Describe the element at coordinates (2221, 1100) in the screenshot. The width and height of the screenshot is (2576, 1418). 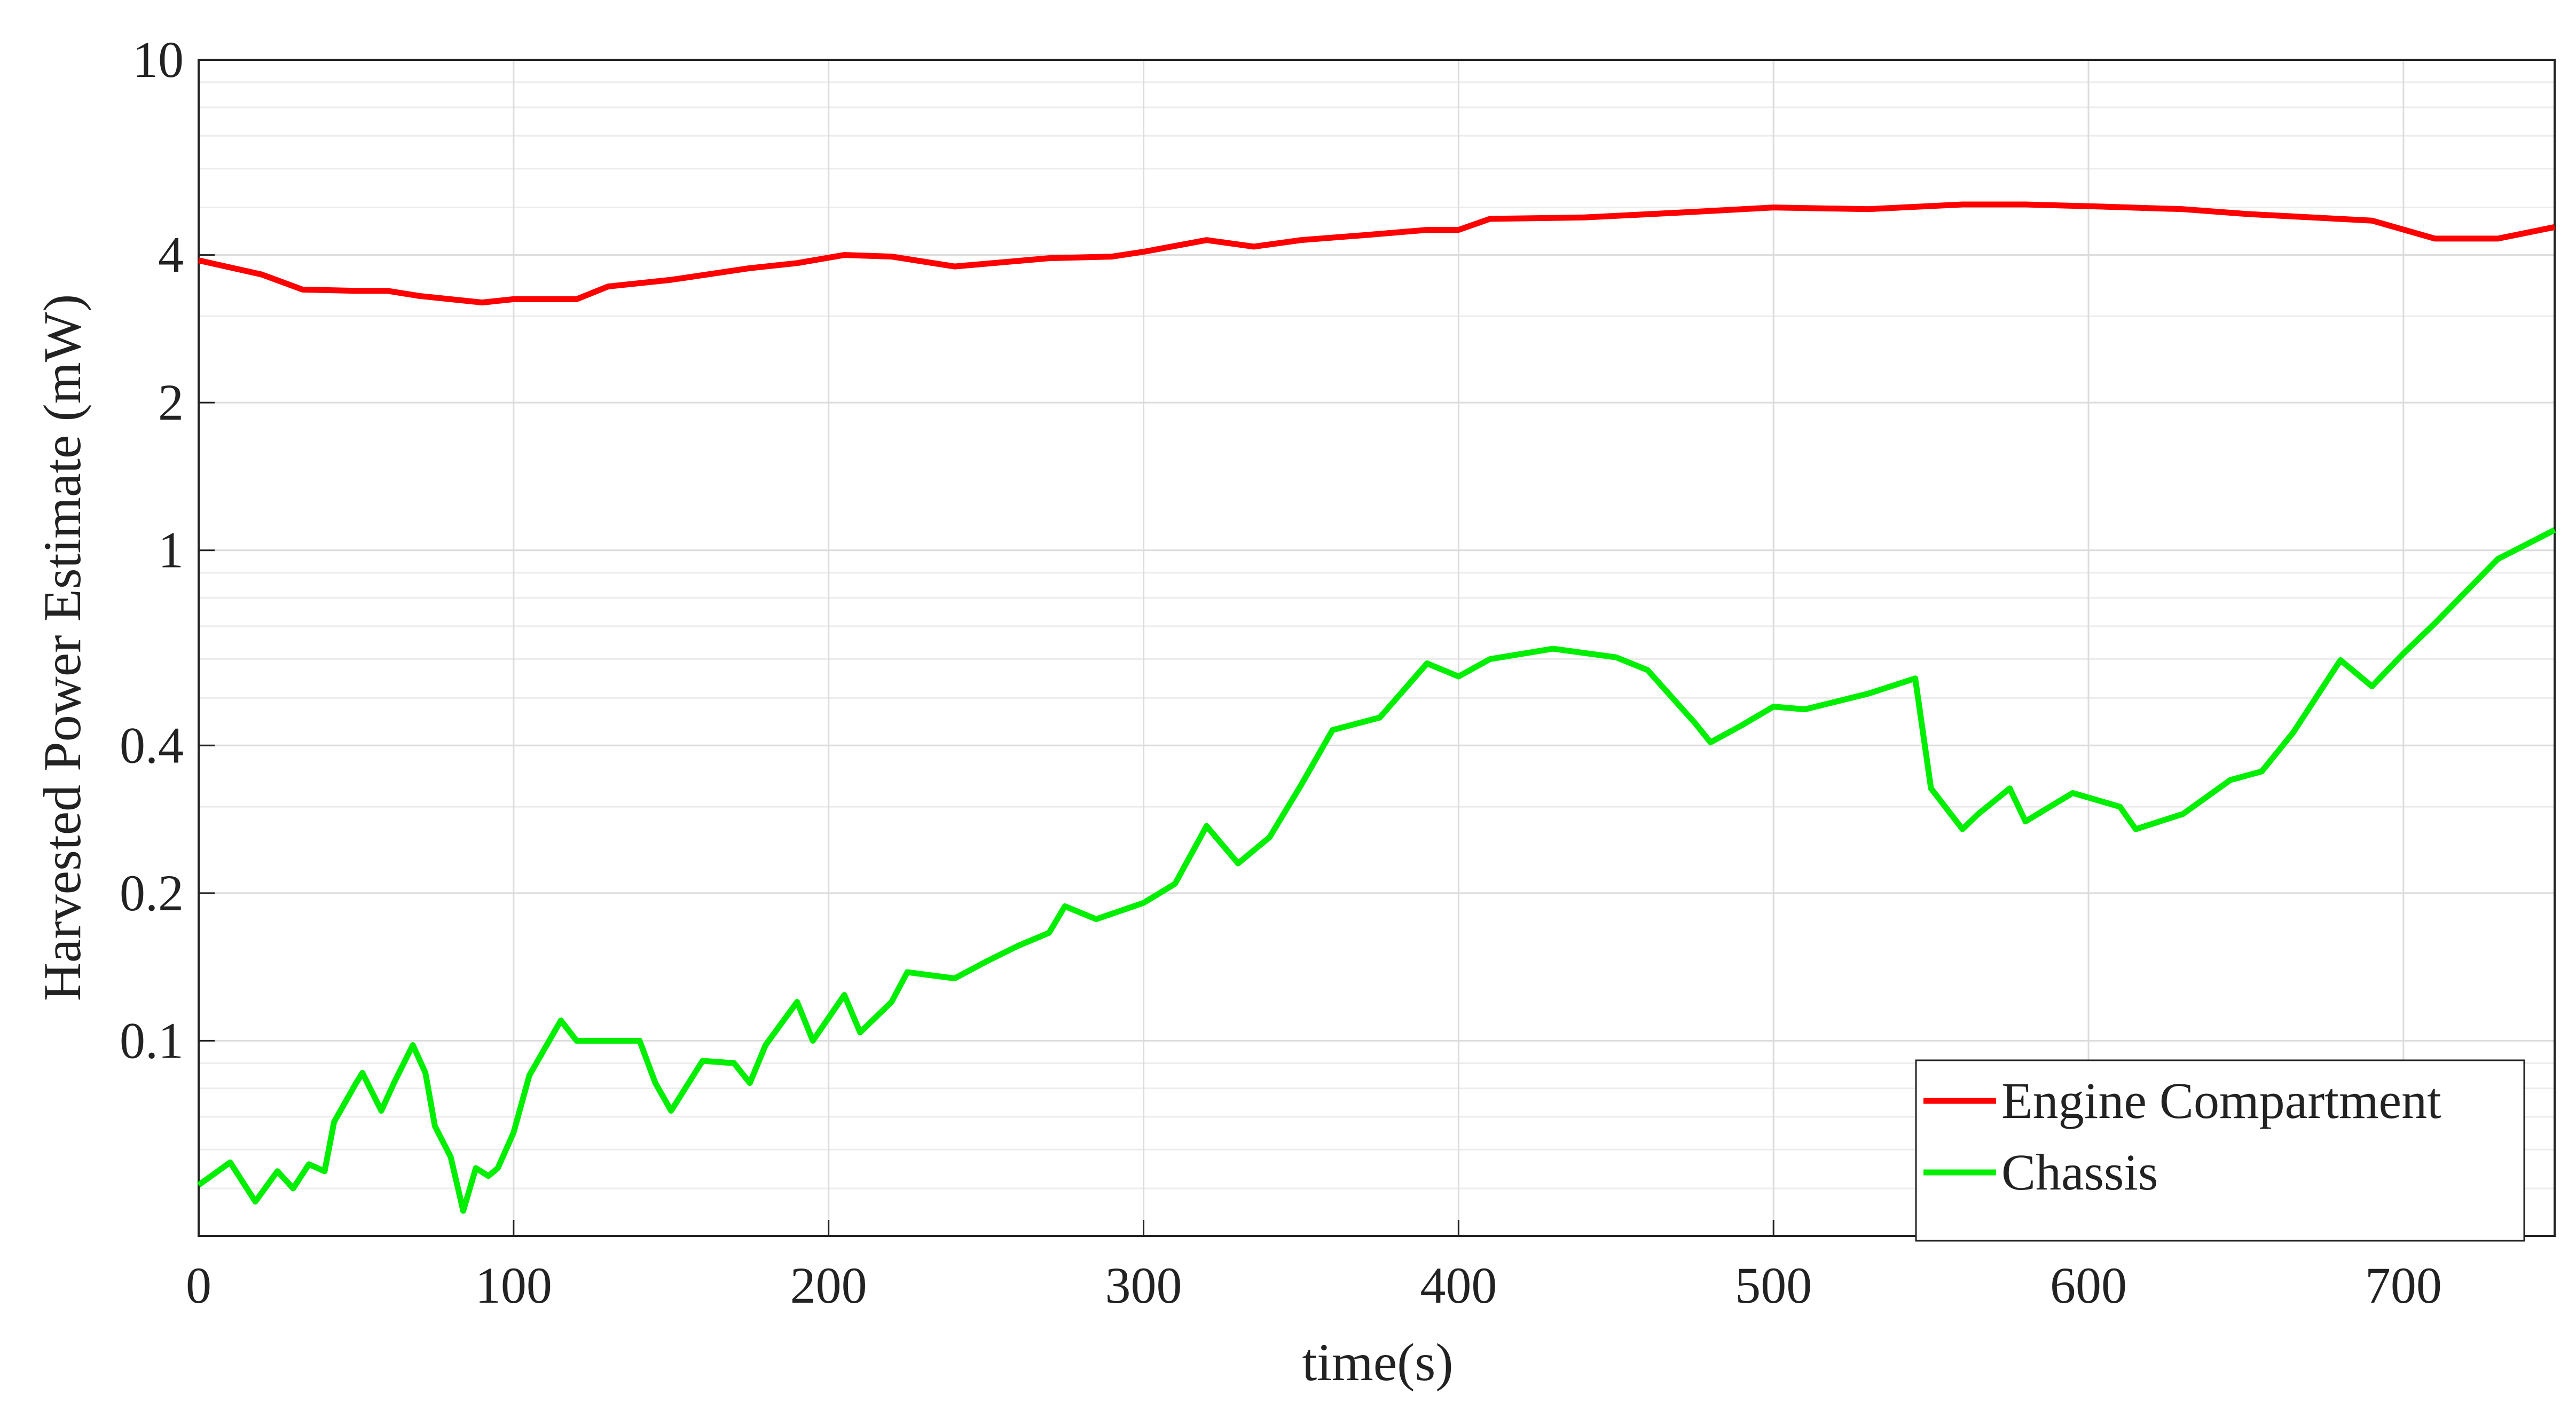
I see `legend-label: Engine Compartment` at that location.